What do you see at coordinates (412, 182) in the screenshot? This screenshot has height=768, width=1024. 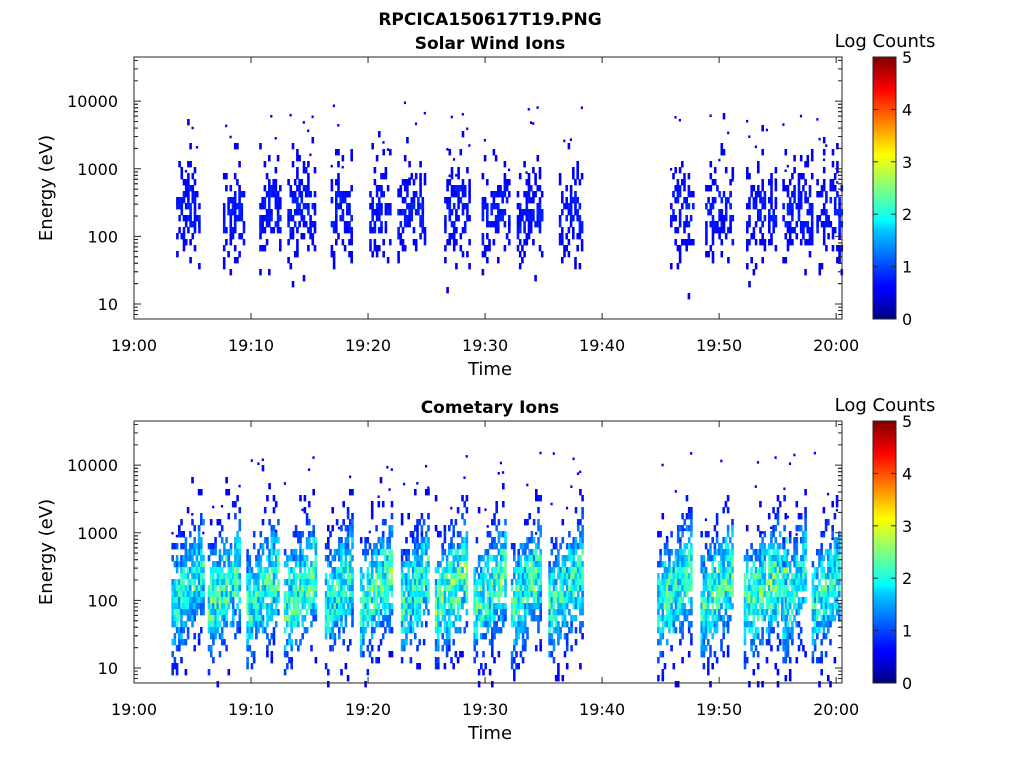 I see `spectrogram-burst` at bounding box center [412, 182].